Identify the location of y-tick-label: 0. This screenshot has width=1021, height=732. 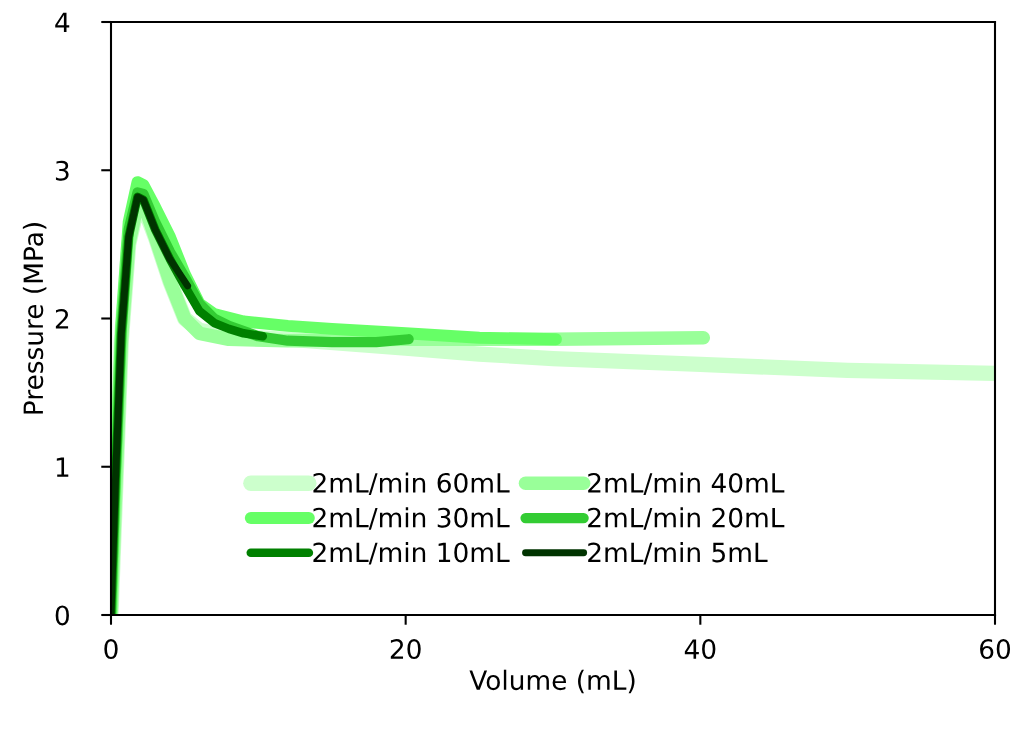
(62, 615).